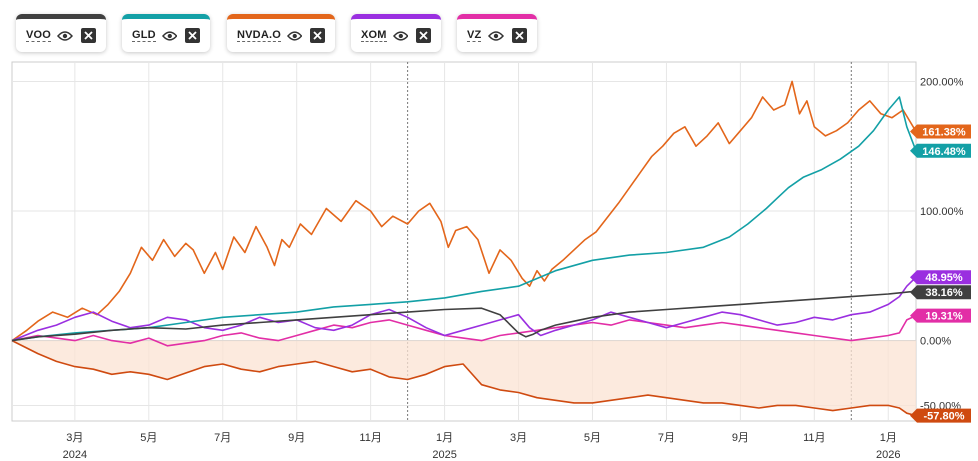 Image resolution: width=978 pixels, height=461 pixels. I want to click on end-value-badge: 38.16%, so click(940, 292).